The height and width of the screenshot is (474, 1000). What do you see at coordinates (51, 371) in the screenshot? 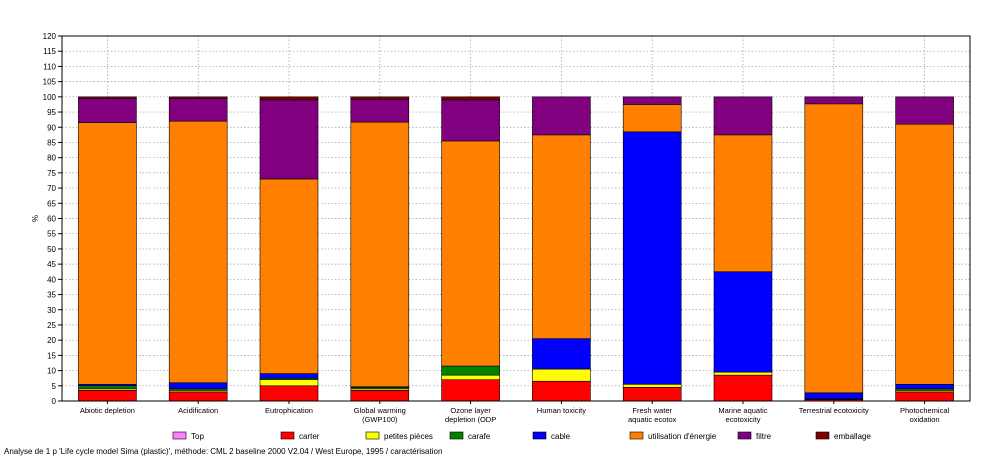
I see `y-tick-label: 10` at bounding box center [51, 371].